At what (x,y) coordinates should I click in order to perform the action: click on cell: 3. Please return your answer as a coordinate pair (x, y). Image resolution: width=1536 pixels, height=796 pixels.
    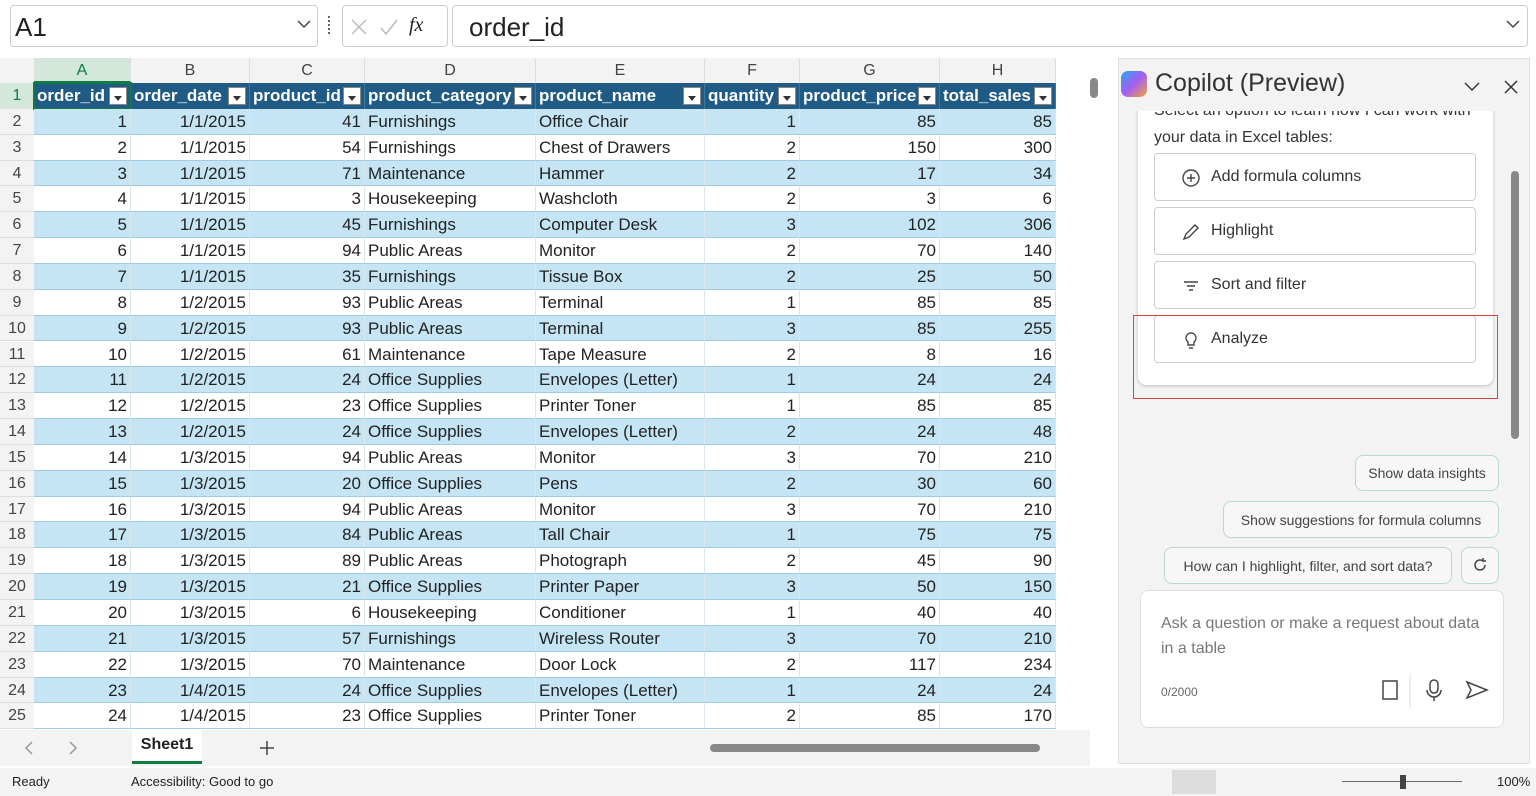
    Looking at the image, I should click on (752, 509).